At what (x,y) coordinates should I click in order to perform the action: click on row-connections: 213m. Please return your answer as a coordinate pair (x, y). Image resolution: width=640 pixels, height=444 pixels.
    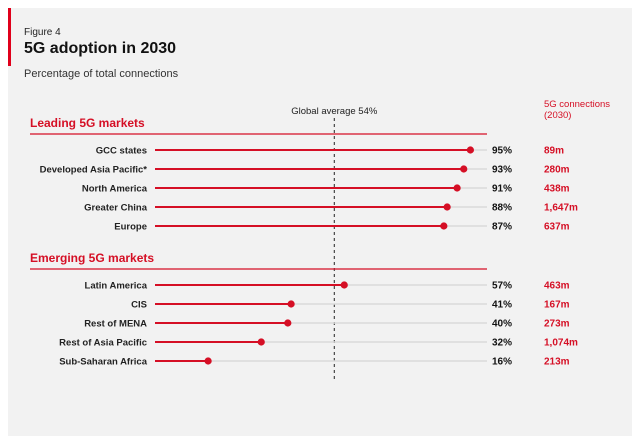
    Looking at the image, I should click on (557, 362).